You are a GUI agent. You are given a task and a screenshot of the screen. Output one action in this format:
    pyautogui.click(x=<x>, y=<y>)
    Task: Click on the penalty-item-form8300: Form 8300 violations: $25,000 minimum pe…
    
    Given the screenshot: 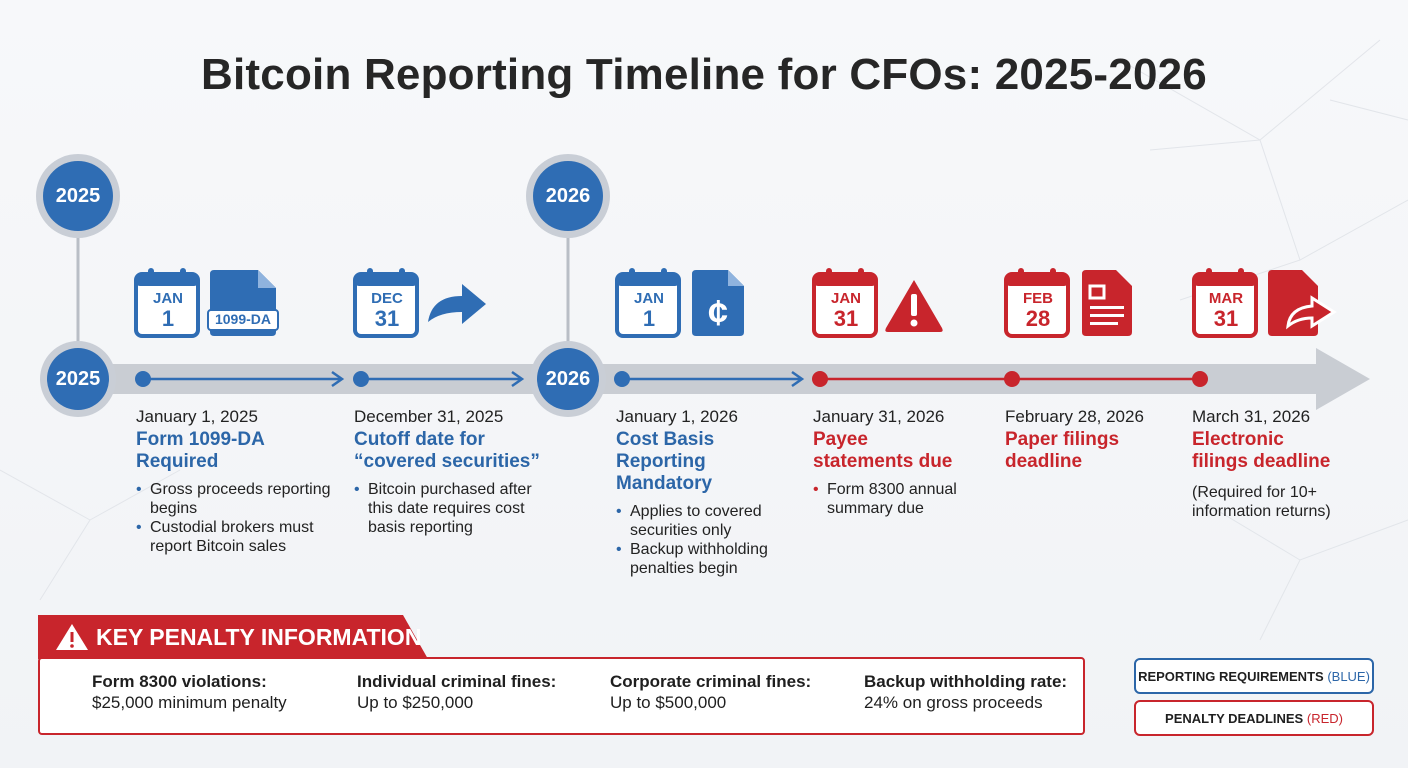 What is the action you would take?
    pyautogui.click(x=189, y=692)
    